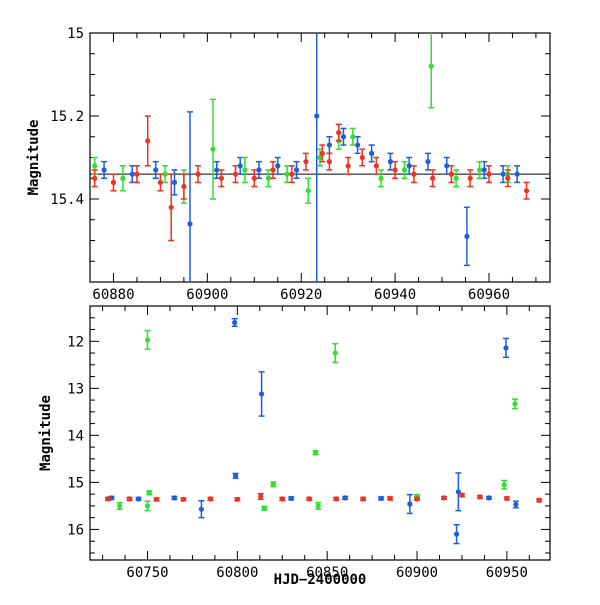 The image size is (600, 605). I want to click on y-axis-label: Magnitude, so click(46, 433).